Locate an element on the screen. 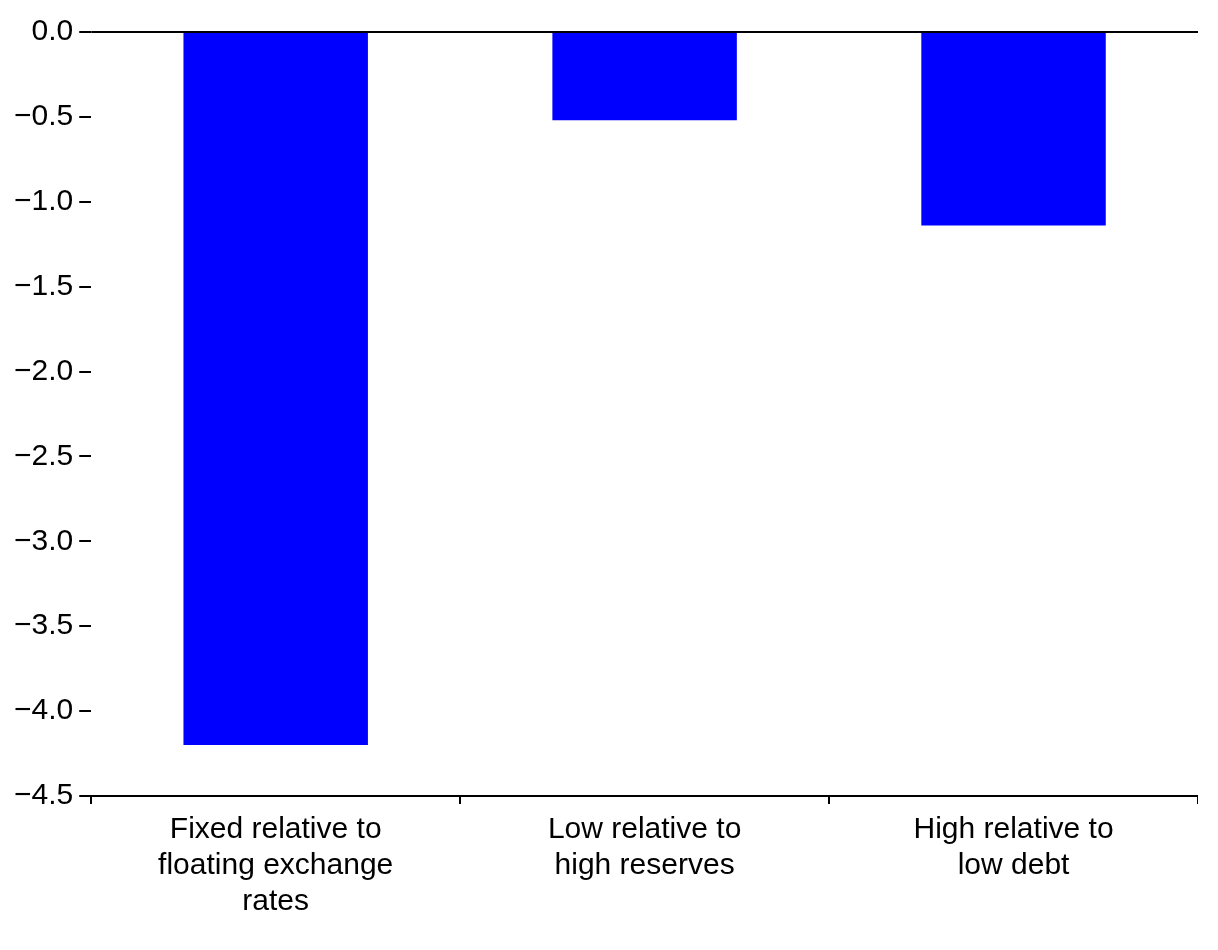 The height and width of the screenshot is (950, 1218). x-tick-label: High relative to low debt is located at coordinates (1013, 846).